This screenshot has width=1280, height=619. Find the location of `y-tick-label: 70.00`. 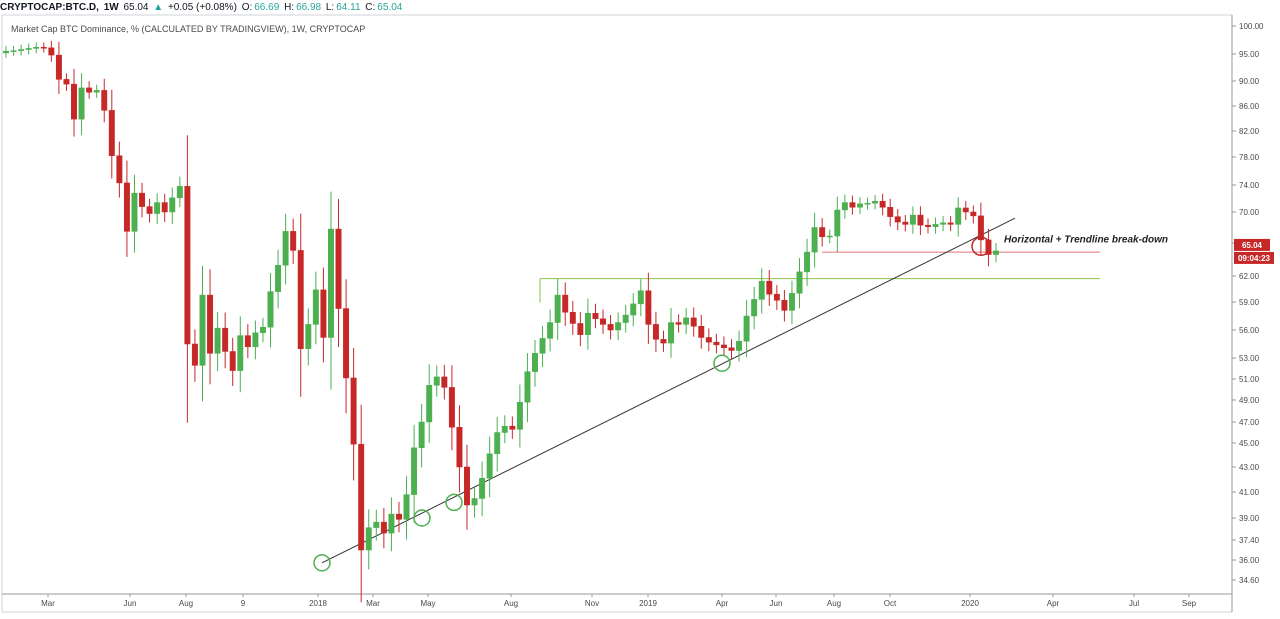

y-tick-label: 70.00 is located at coordinates (1249, 212).